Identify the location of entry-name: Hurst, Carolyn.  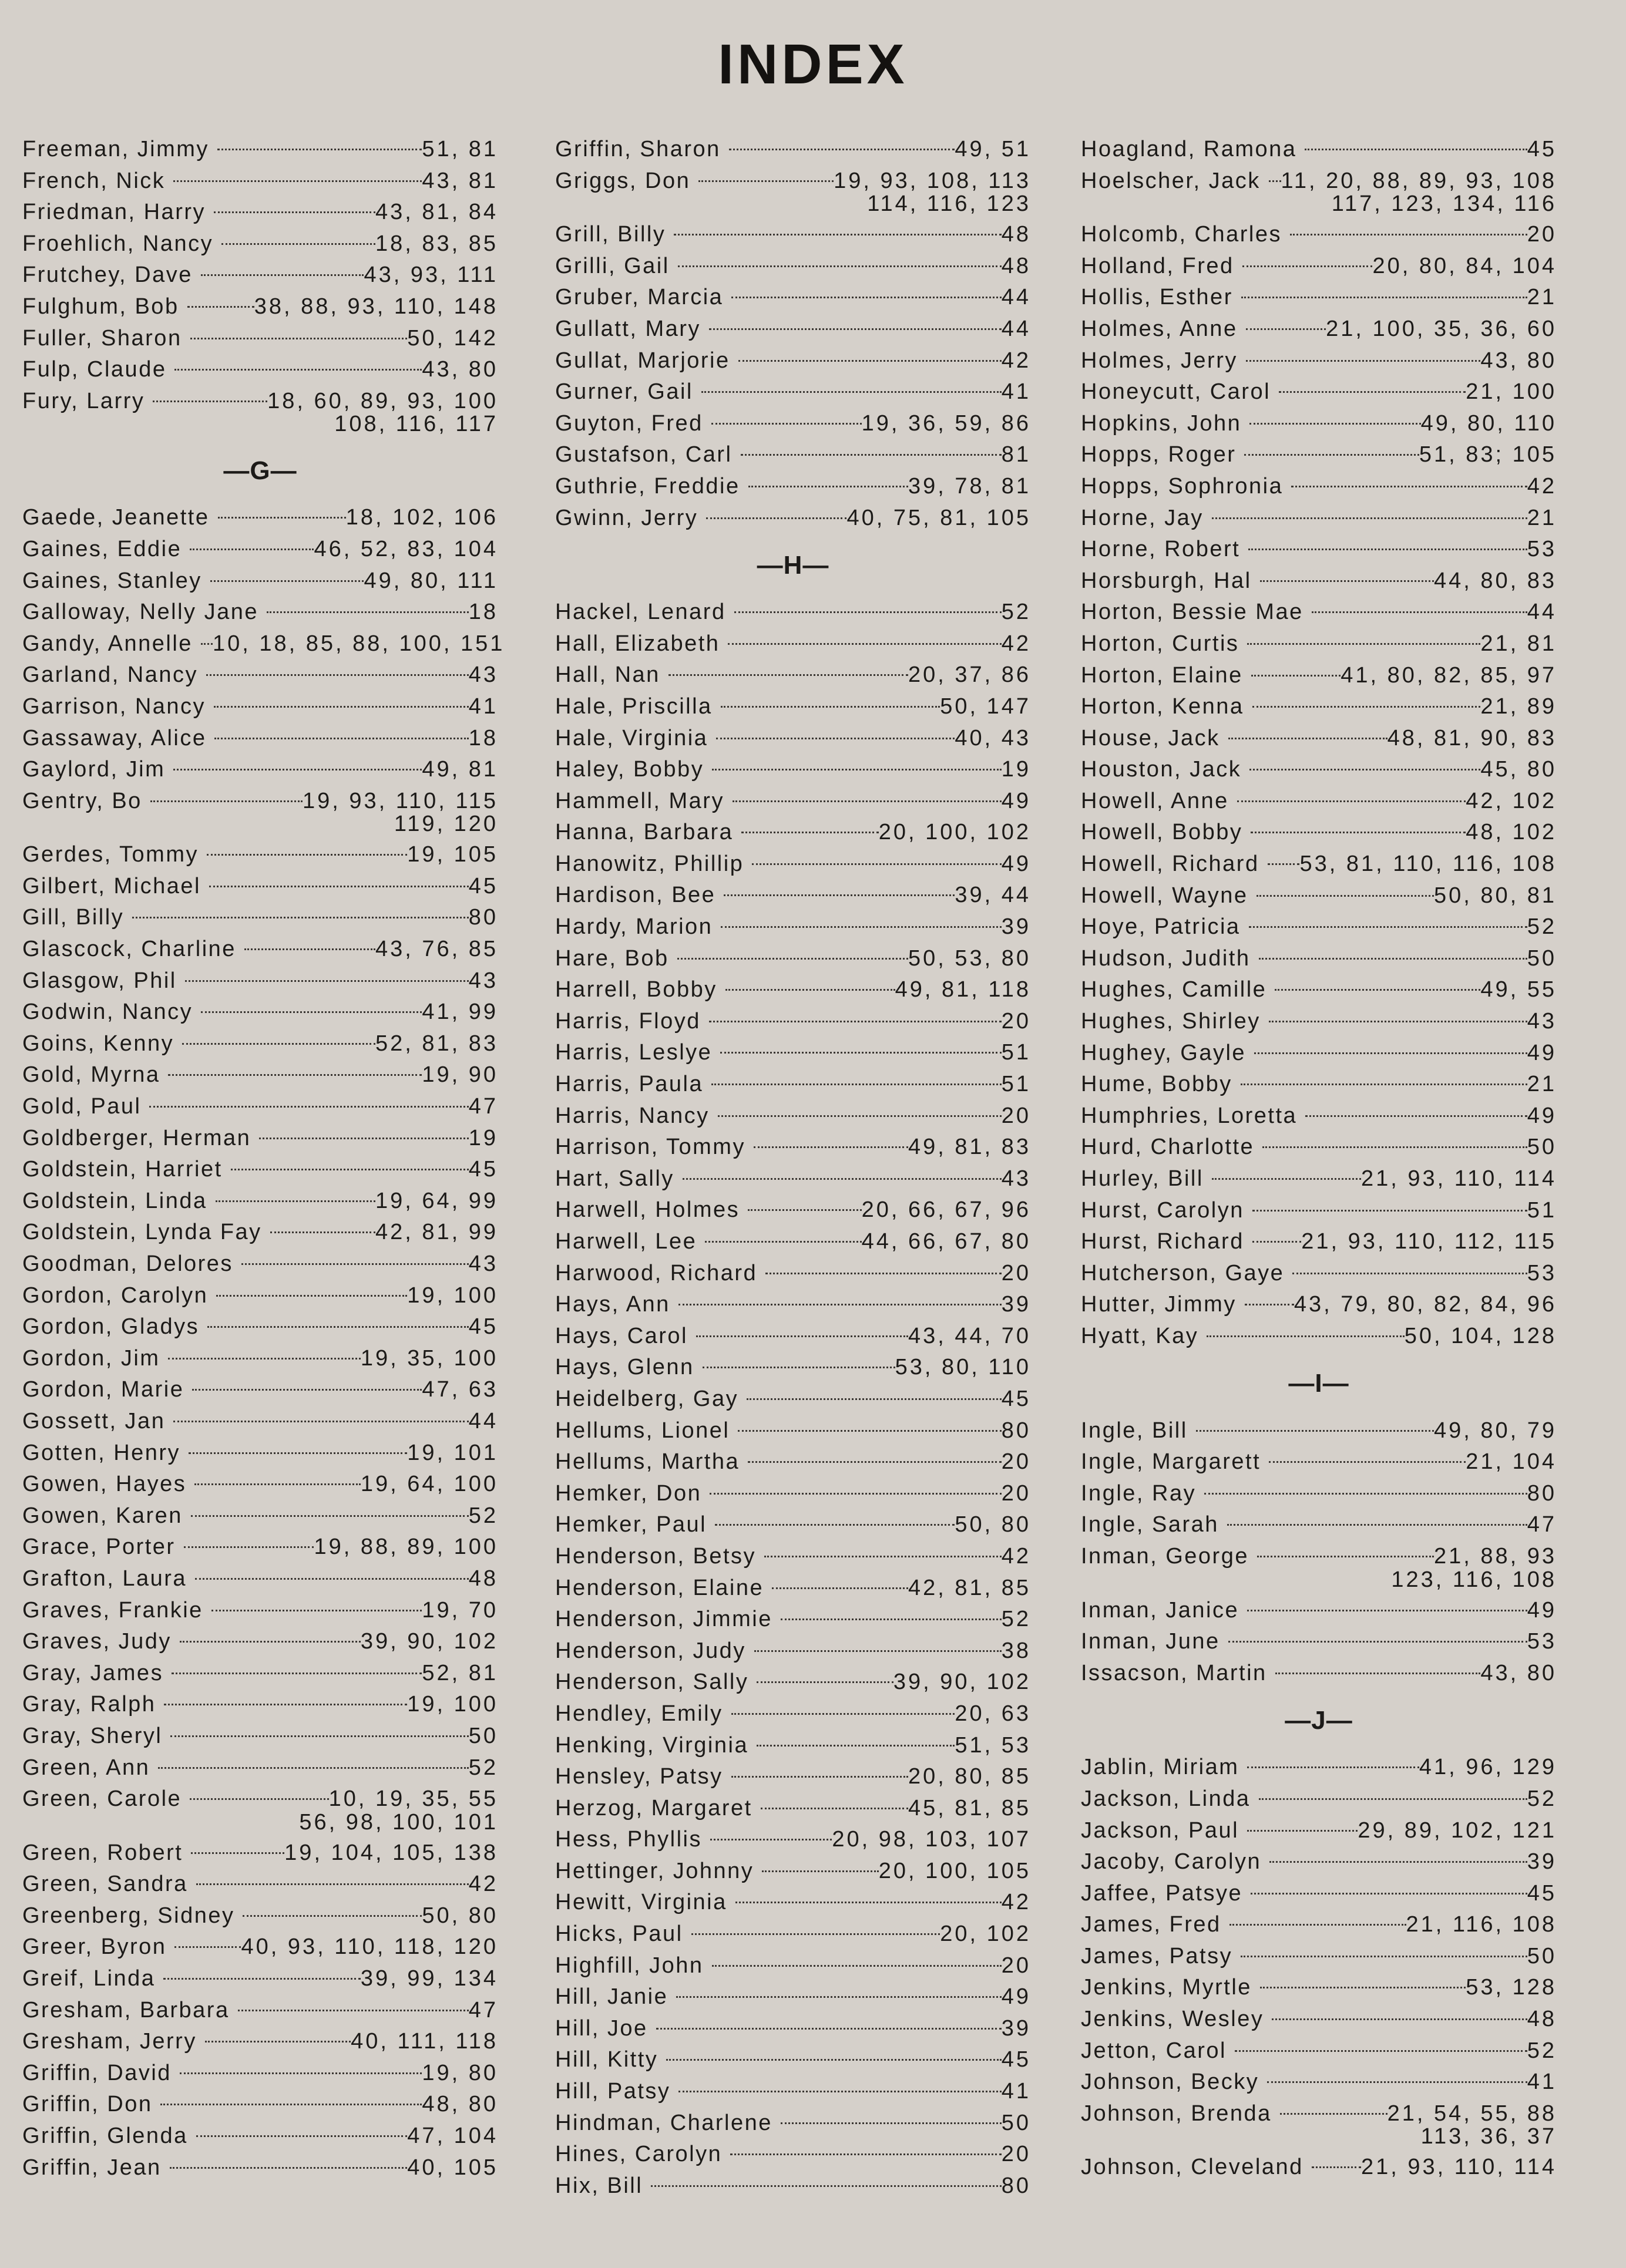
(1162, 1210).